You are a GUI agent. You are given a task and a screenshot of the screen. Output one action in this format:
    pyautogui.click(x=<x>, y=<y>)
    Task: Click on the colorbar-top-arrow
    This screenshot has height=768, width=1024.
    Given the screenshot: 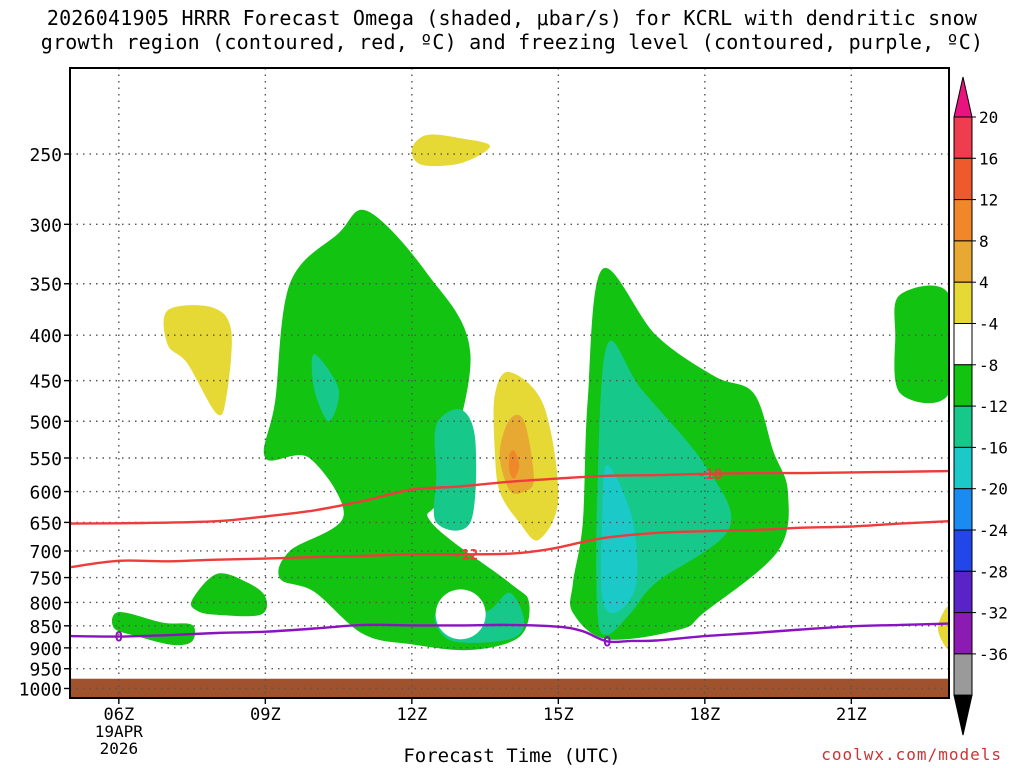 What is the action you would take?
    pyautogui.click(x=963, y=97)
    